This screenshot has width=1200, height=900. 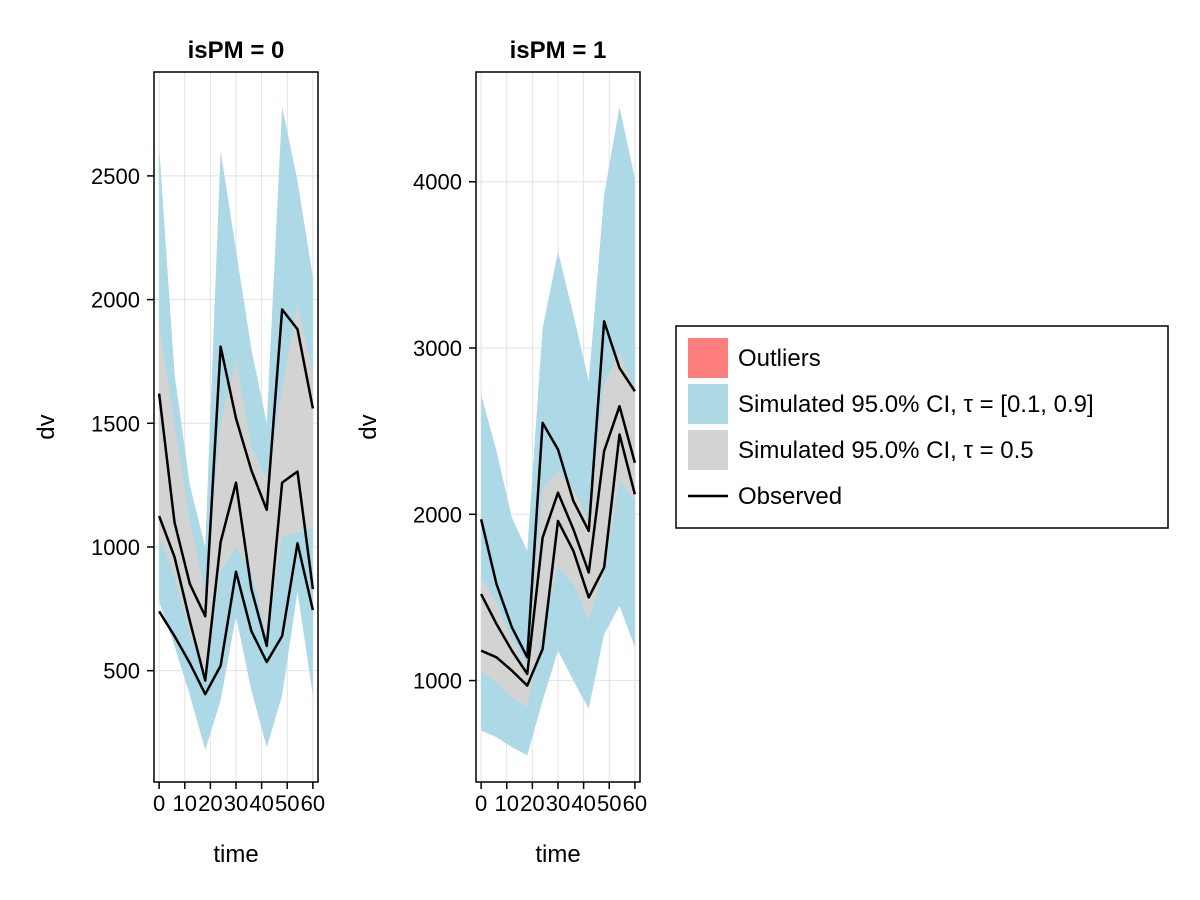 What do you see at coordinates (790, 496) in the screenshot?
I see `legend-label-observed: Observed` at bounding box center [790, 496].